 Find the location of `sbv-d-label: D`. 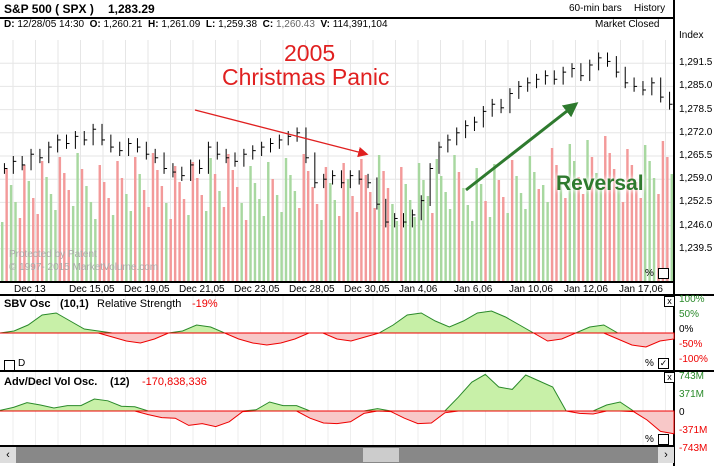

sbv-d-label: D is located at coordinates (22, 363).